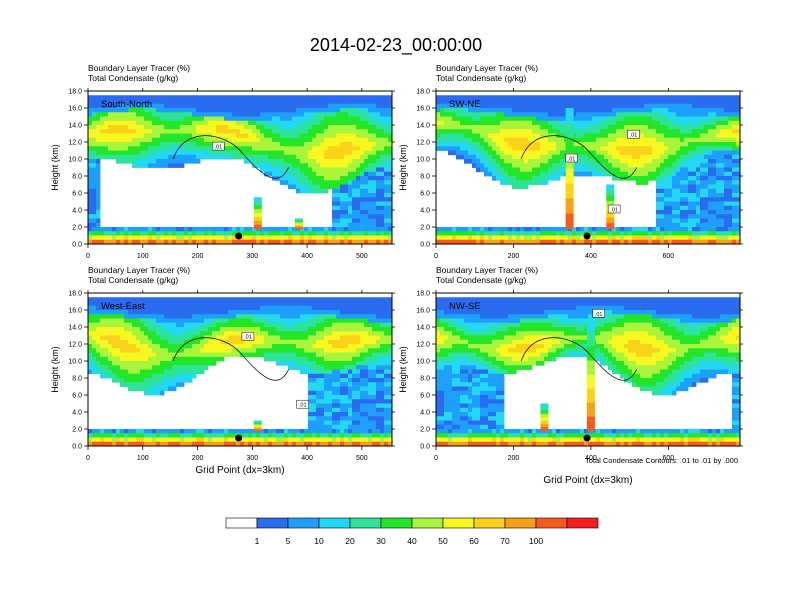 The image size is (792, 612). What do you see at coordinates (319, 541) in the screenshot?
I see `colorbar-label: 10` at bounding box center [319, 541].